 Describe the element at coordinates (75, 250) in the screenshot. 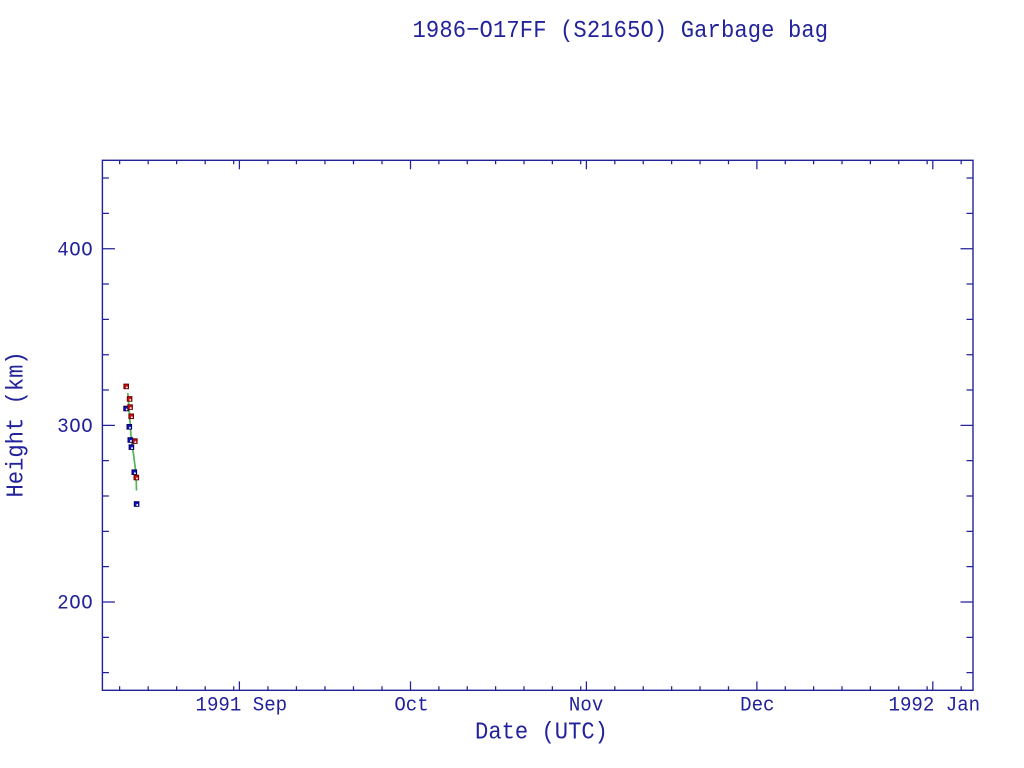

I see `svg-text: 4OO` at that location.